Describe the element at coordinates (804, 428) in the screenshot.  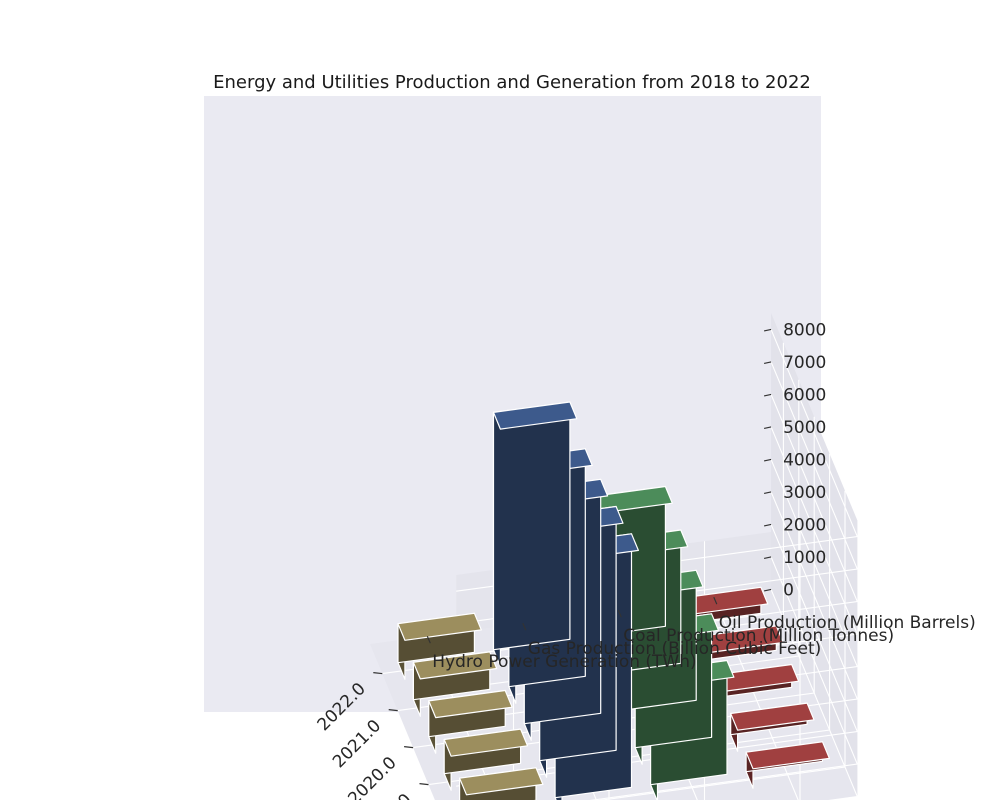
I see `z-tick-label: 5000` at that location.